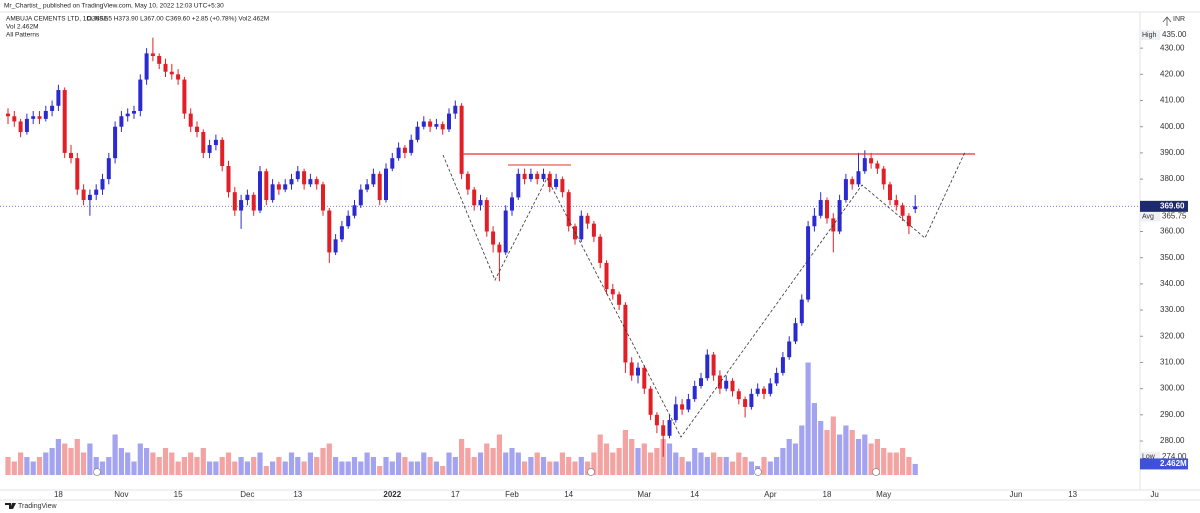 This screenshot has height=513, width=1200. Describe the element at coordinates (455, 494) in the screenshot. I see `x-tick-label: 17` at that location.